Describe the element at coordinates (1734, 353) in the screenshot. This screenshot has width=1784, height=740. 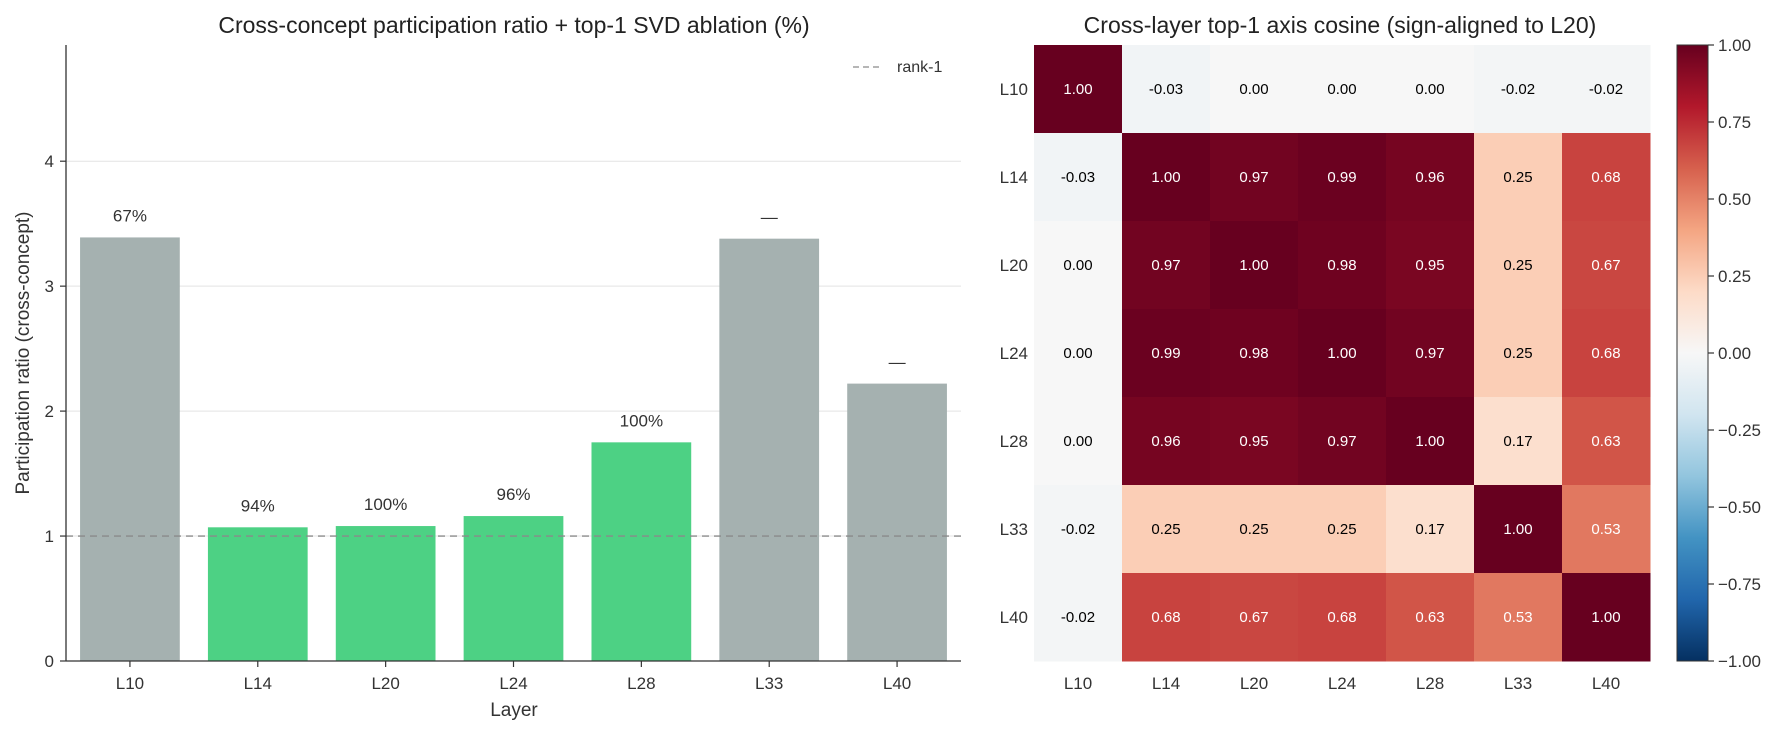
I see `colorbar-ticks: 1.00 0.75 0.50 0.25 0.00 −0.25 −0.50 −0.75 −1.00` at that location.